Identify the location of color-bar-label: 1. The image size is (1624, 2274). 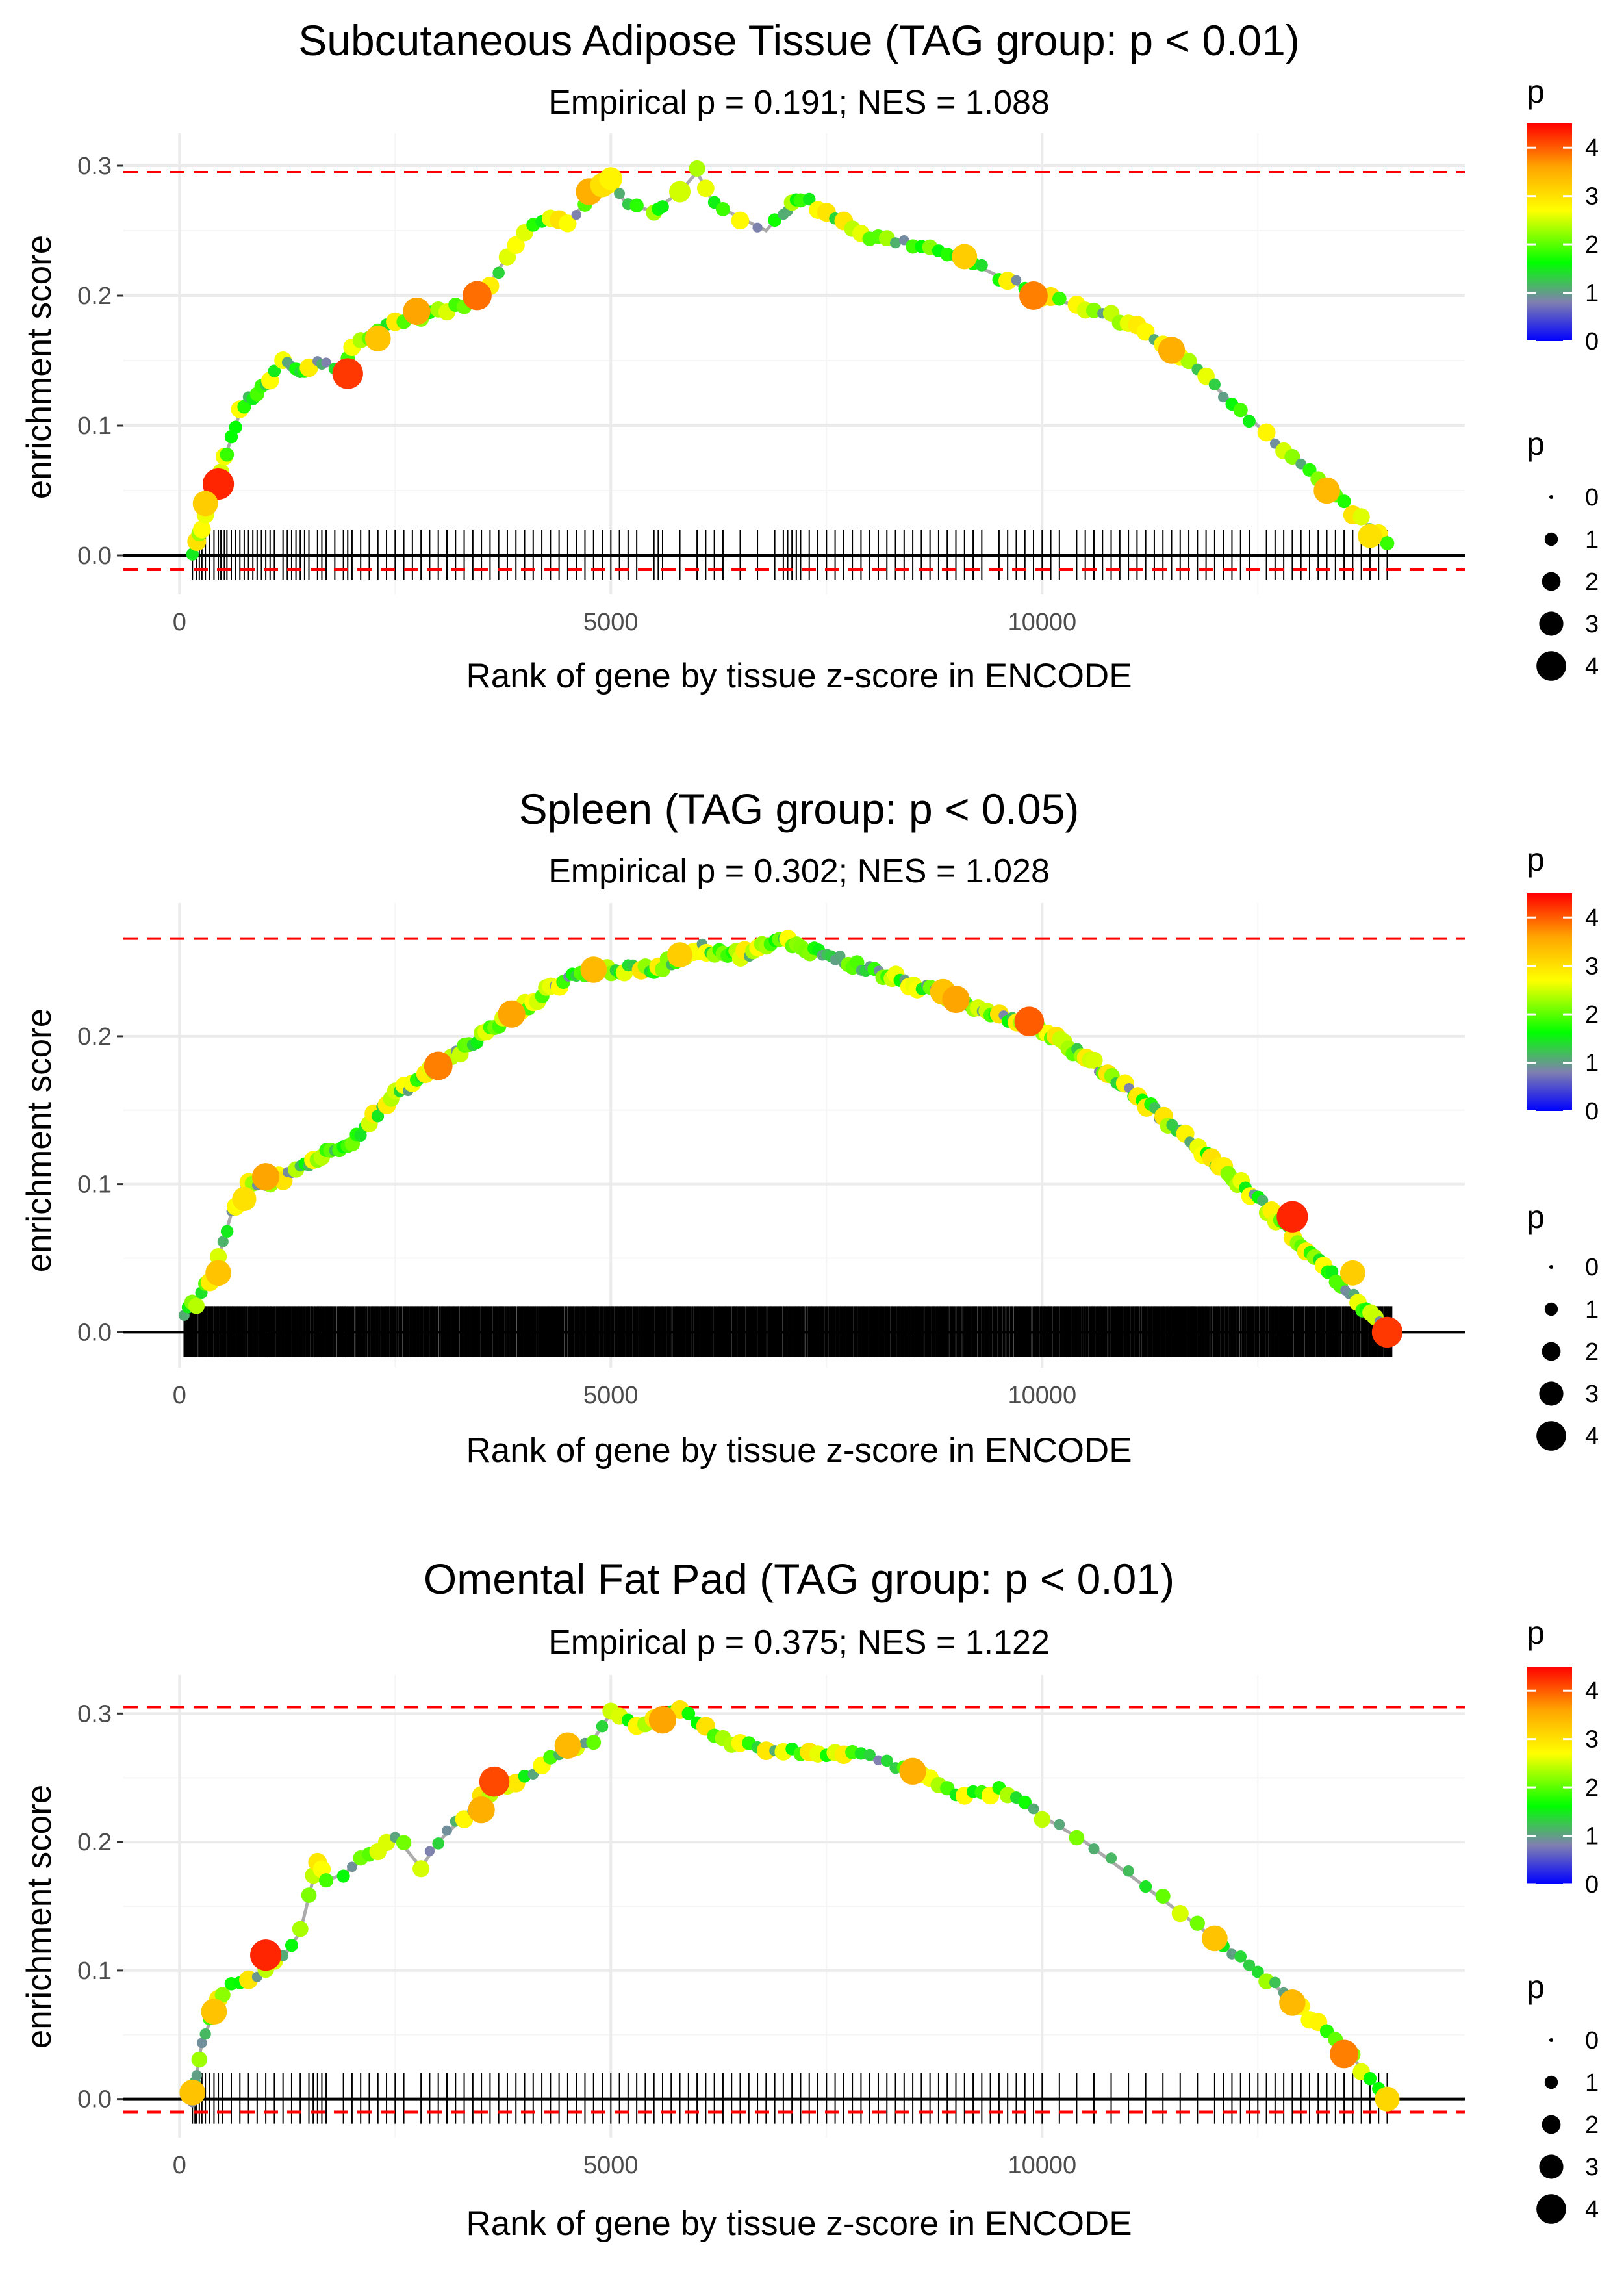
(1592, 1836).